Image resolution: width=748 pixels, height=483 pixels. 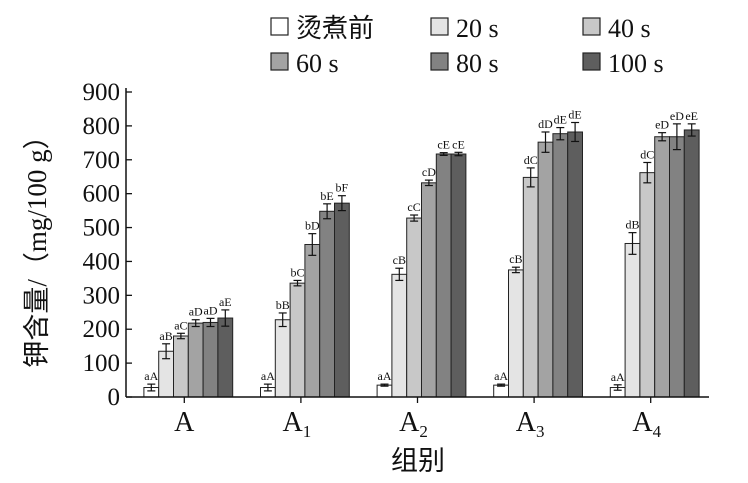 What do you see at coordinates (530, 424) in the screenshot?
I see `x-tick-label: A3` at bounding box center [530, 424].